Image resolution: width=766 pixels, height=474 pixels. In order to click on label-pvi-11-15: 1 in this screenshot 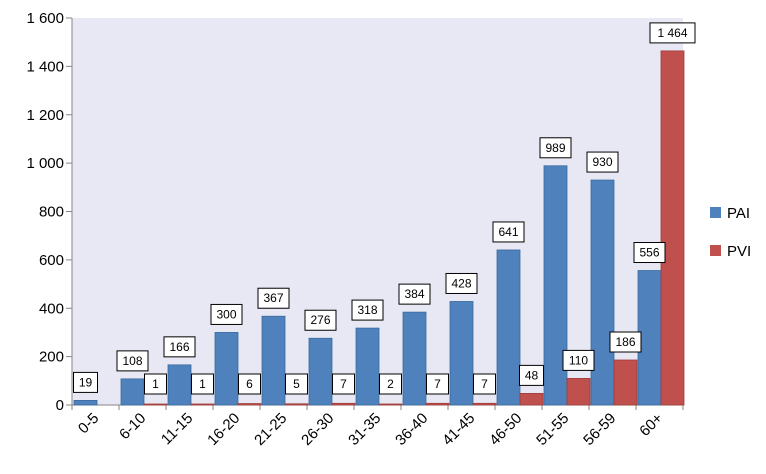, I will do `click(202, 384)`.